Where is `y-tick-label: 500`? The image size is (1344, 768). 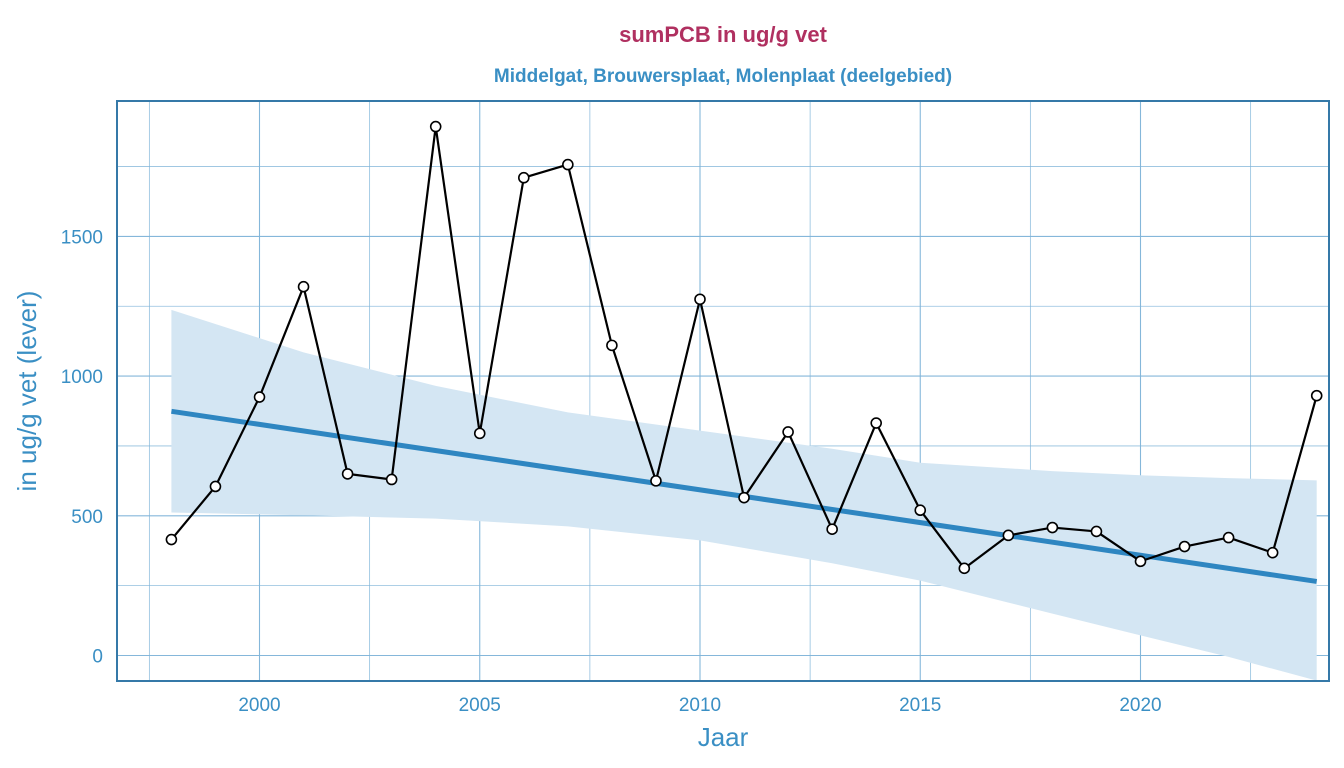
y-tick-label: 500 is located at coordinates (87, 517).